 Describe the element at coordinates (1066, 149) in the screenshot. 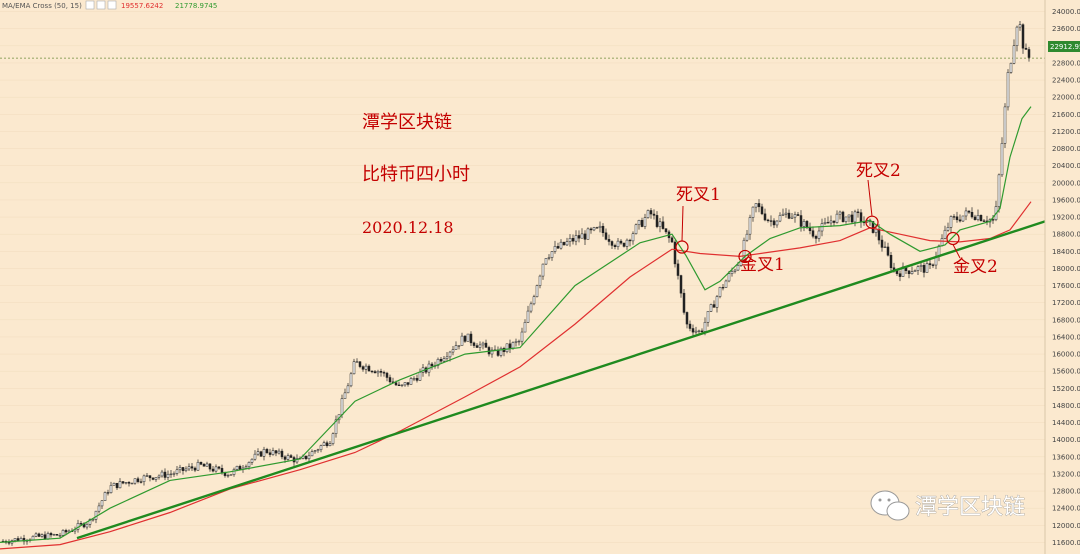

I see `y-tick-label: 20800.00` at that location.